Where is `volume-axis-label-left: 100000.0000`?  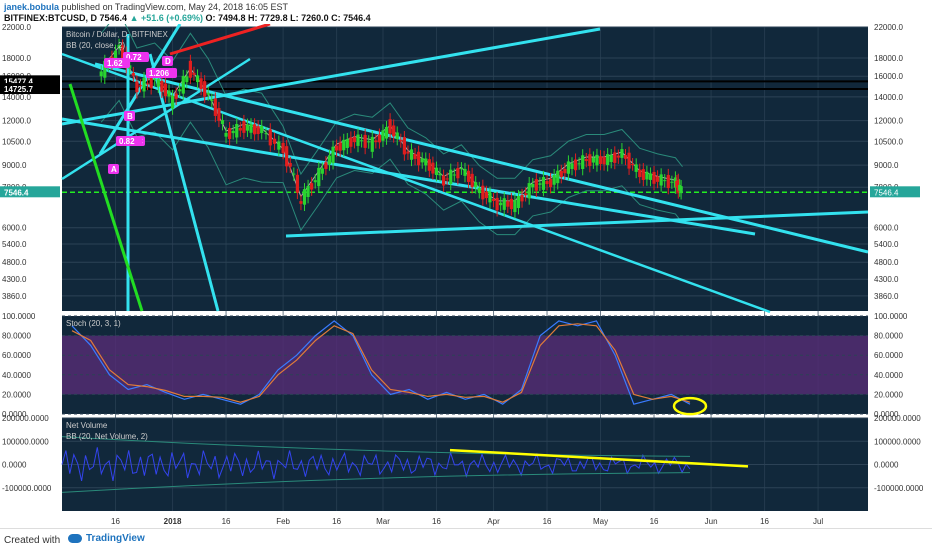 volume-axis-label-left: 100000.0000 is located at coordinates (25, 441).